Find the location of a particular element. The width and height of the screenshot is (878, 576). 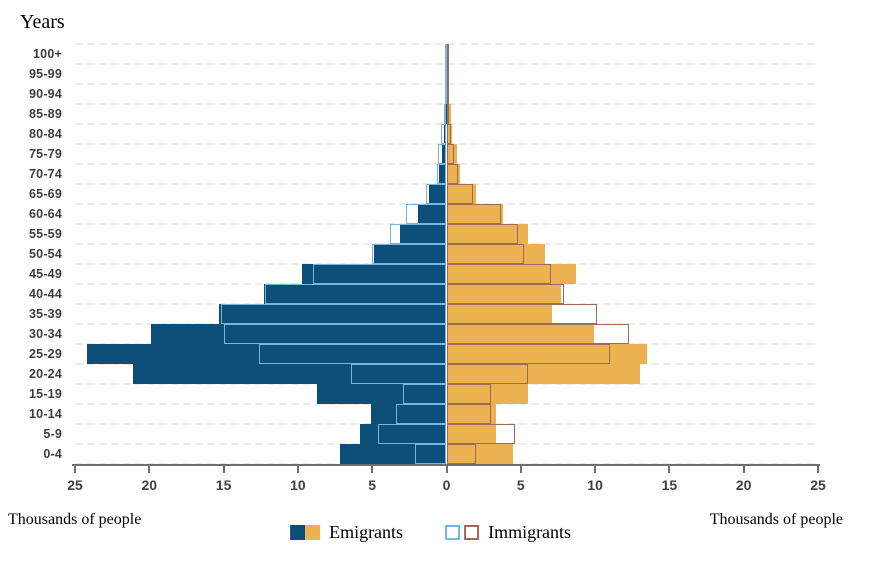

axis-unit-label-right: Thousands of people is located at coordinates (776, 519).